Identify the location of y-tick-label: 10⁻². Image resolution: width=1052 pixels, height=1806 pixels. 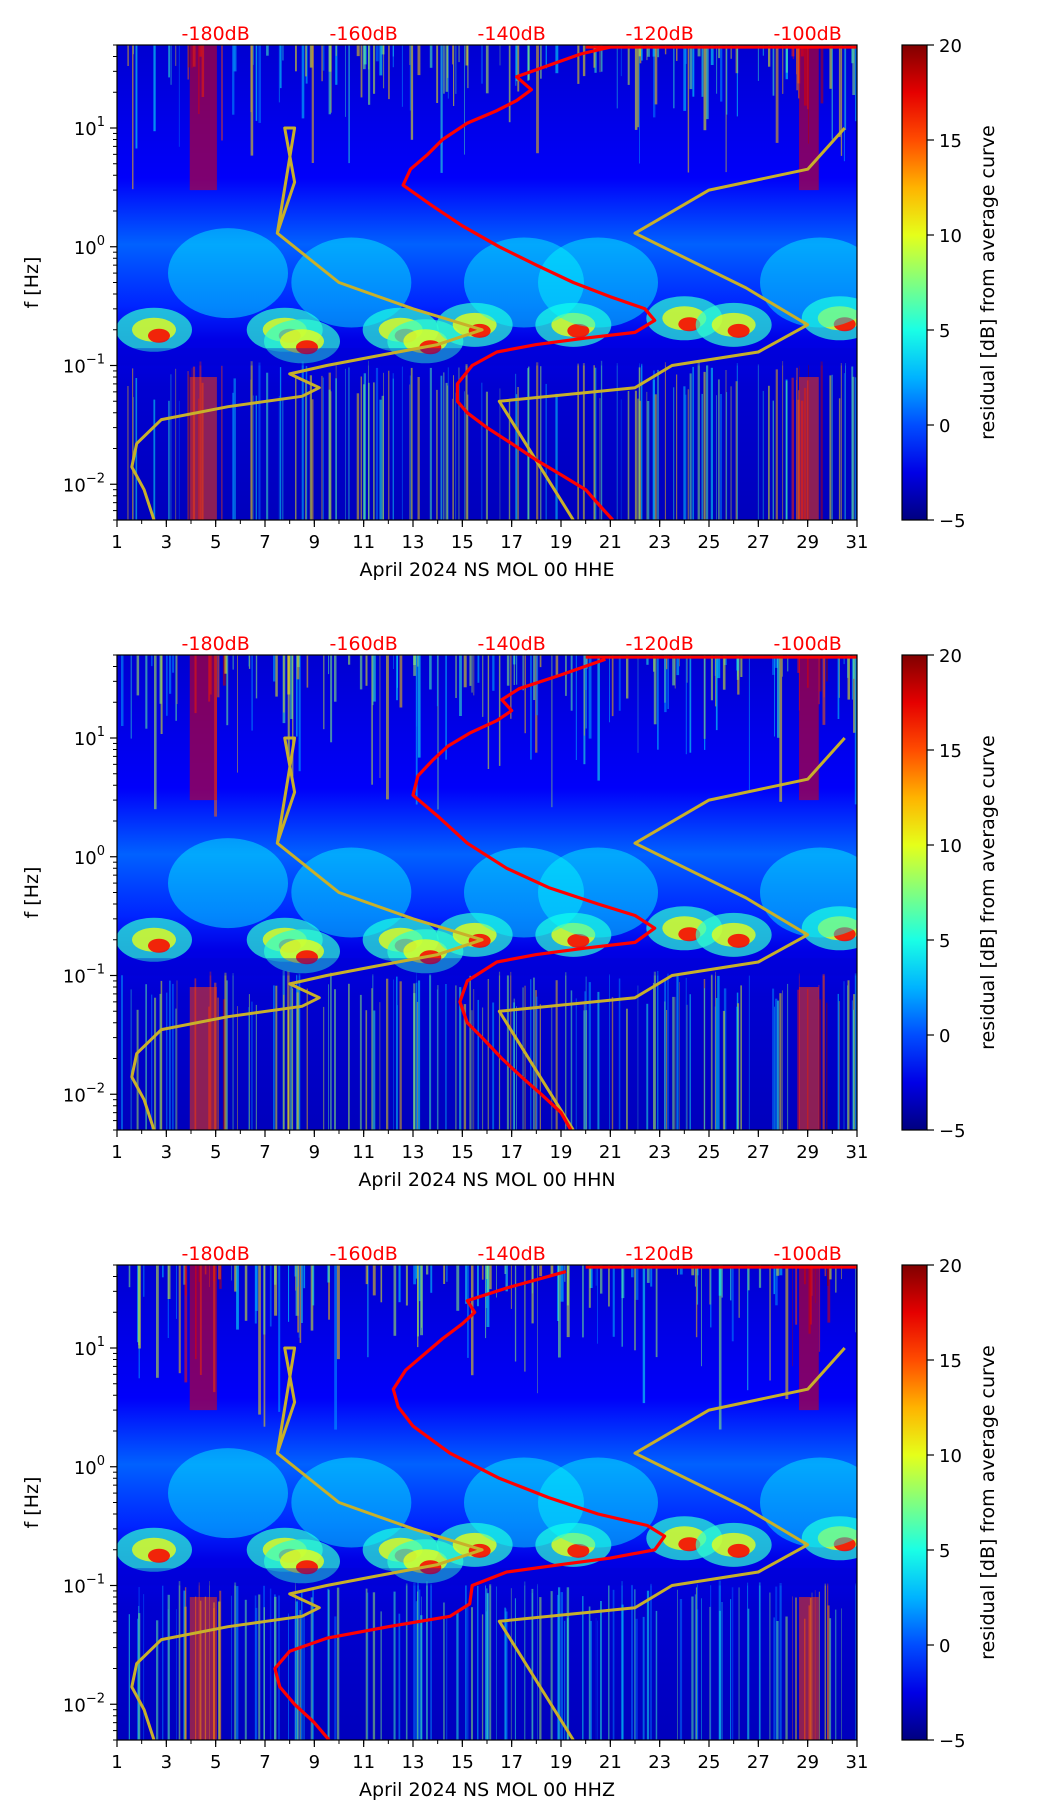
(84, 483).